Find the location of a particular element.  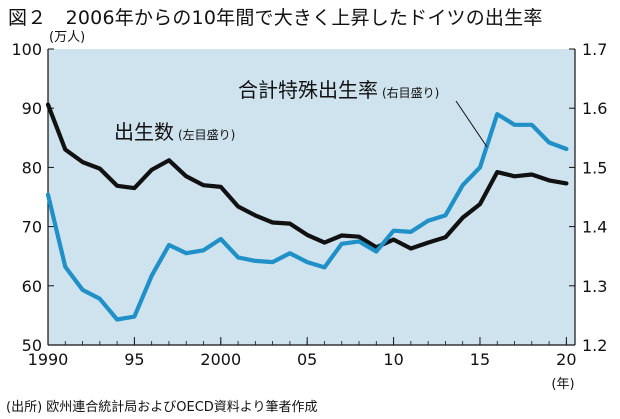

x-axis-unit: (年) is located at coordinates (562, 384).